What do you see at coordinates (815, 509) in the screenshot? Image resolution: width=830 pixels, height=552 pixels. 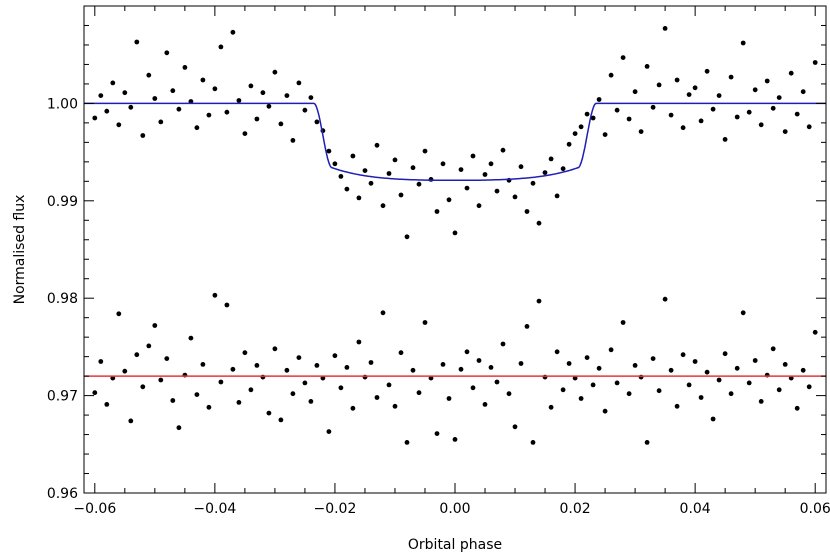 I see `x-tick-label: 0.06` at bounding box center [815, 509].